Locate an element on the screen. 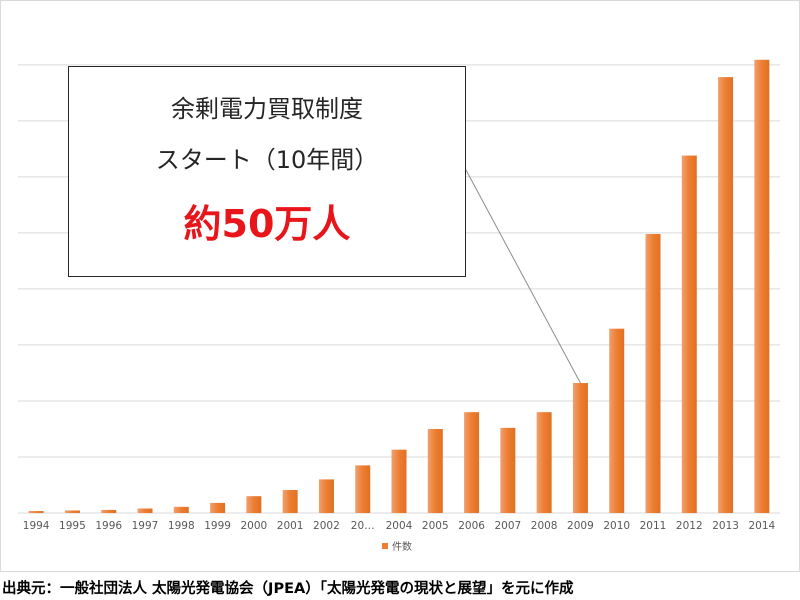 This screenshot has width=800, height=600. x-tick-label: 2007 is located at coordinates (507, 526).